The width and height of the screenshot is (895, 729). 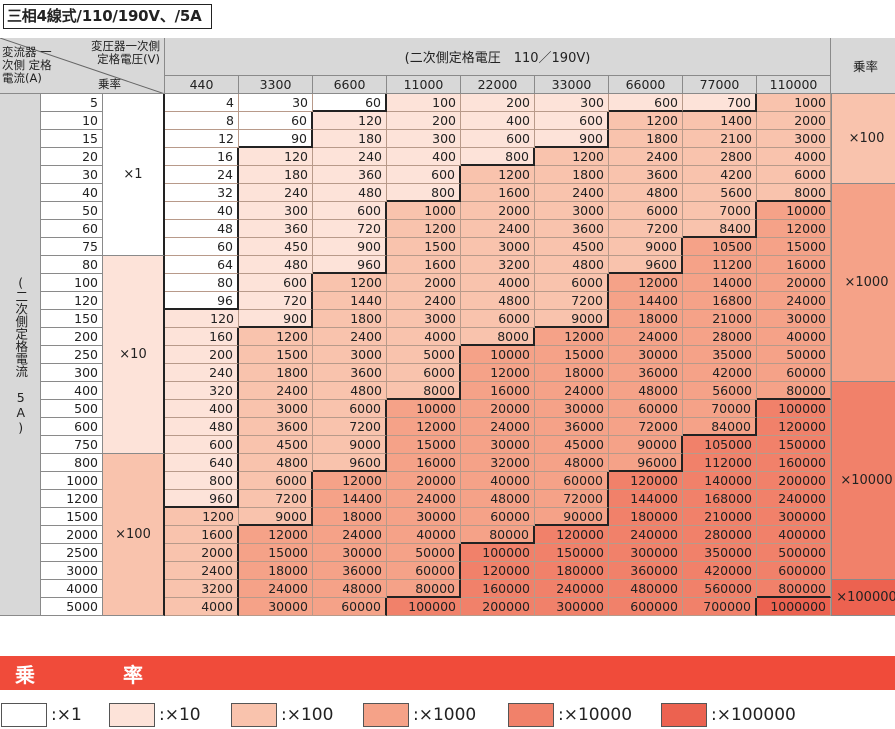 I want to click on table-cell: 28000, so click(x=720, y=337).